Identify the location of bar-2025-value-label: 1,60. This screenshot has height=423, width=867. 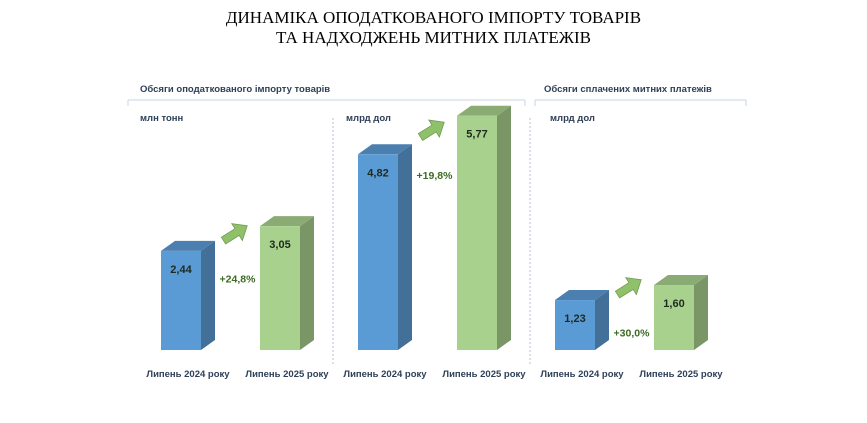
(673, 304).